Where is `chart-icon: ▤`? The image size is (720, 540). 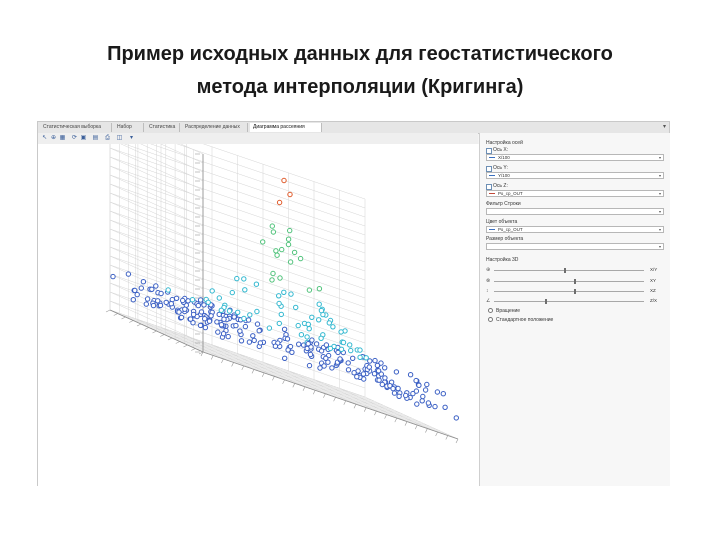 chart-icon: ▤ is located at coordinates (95, 138).